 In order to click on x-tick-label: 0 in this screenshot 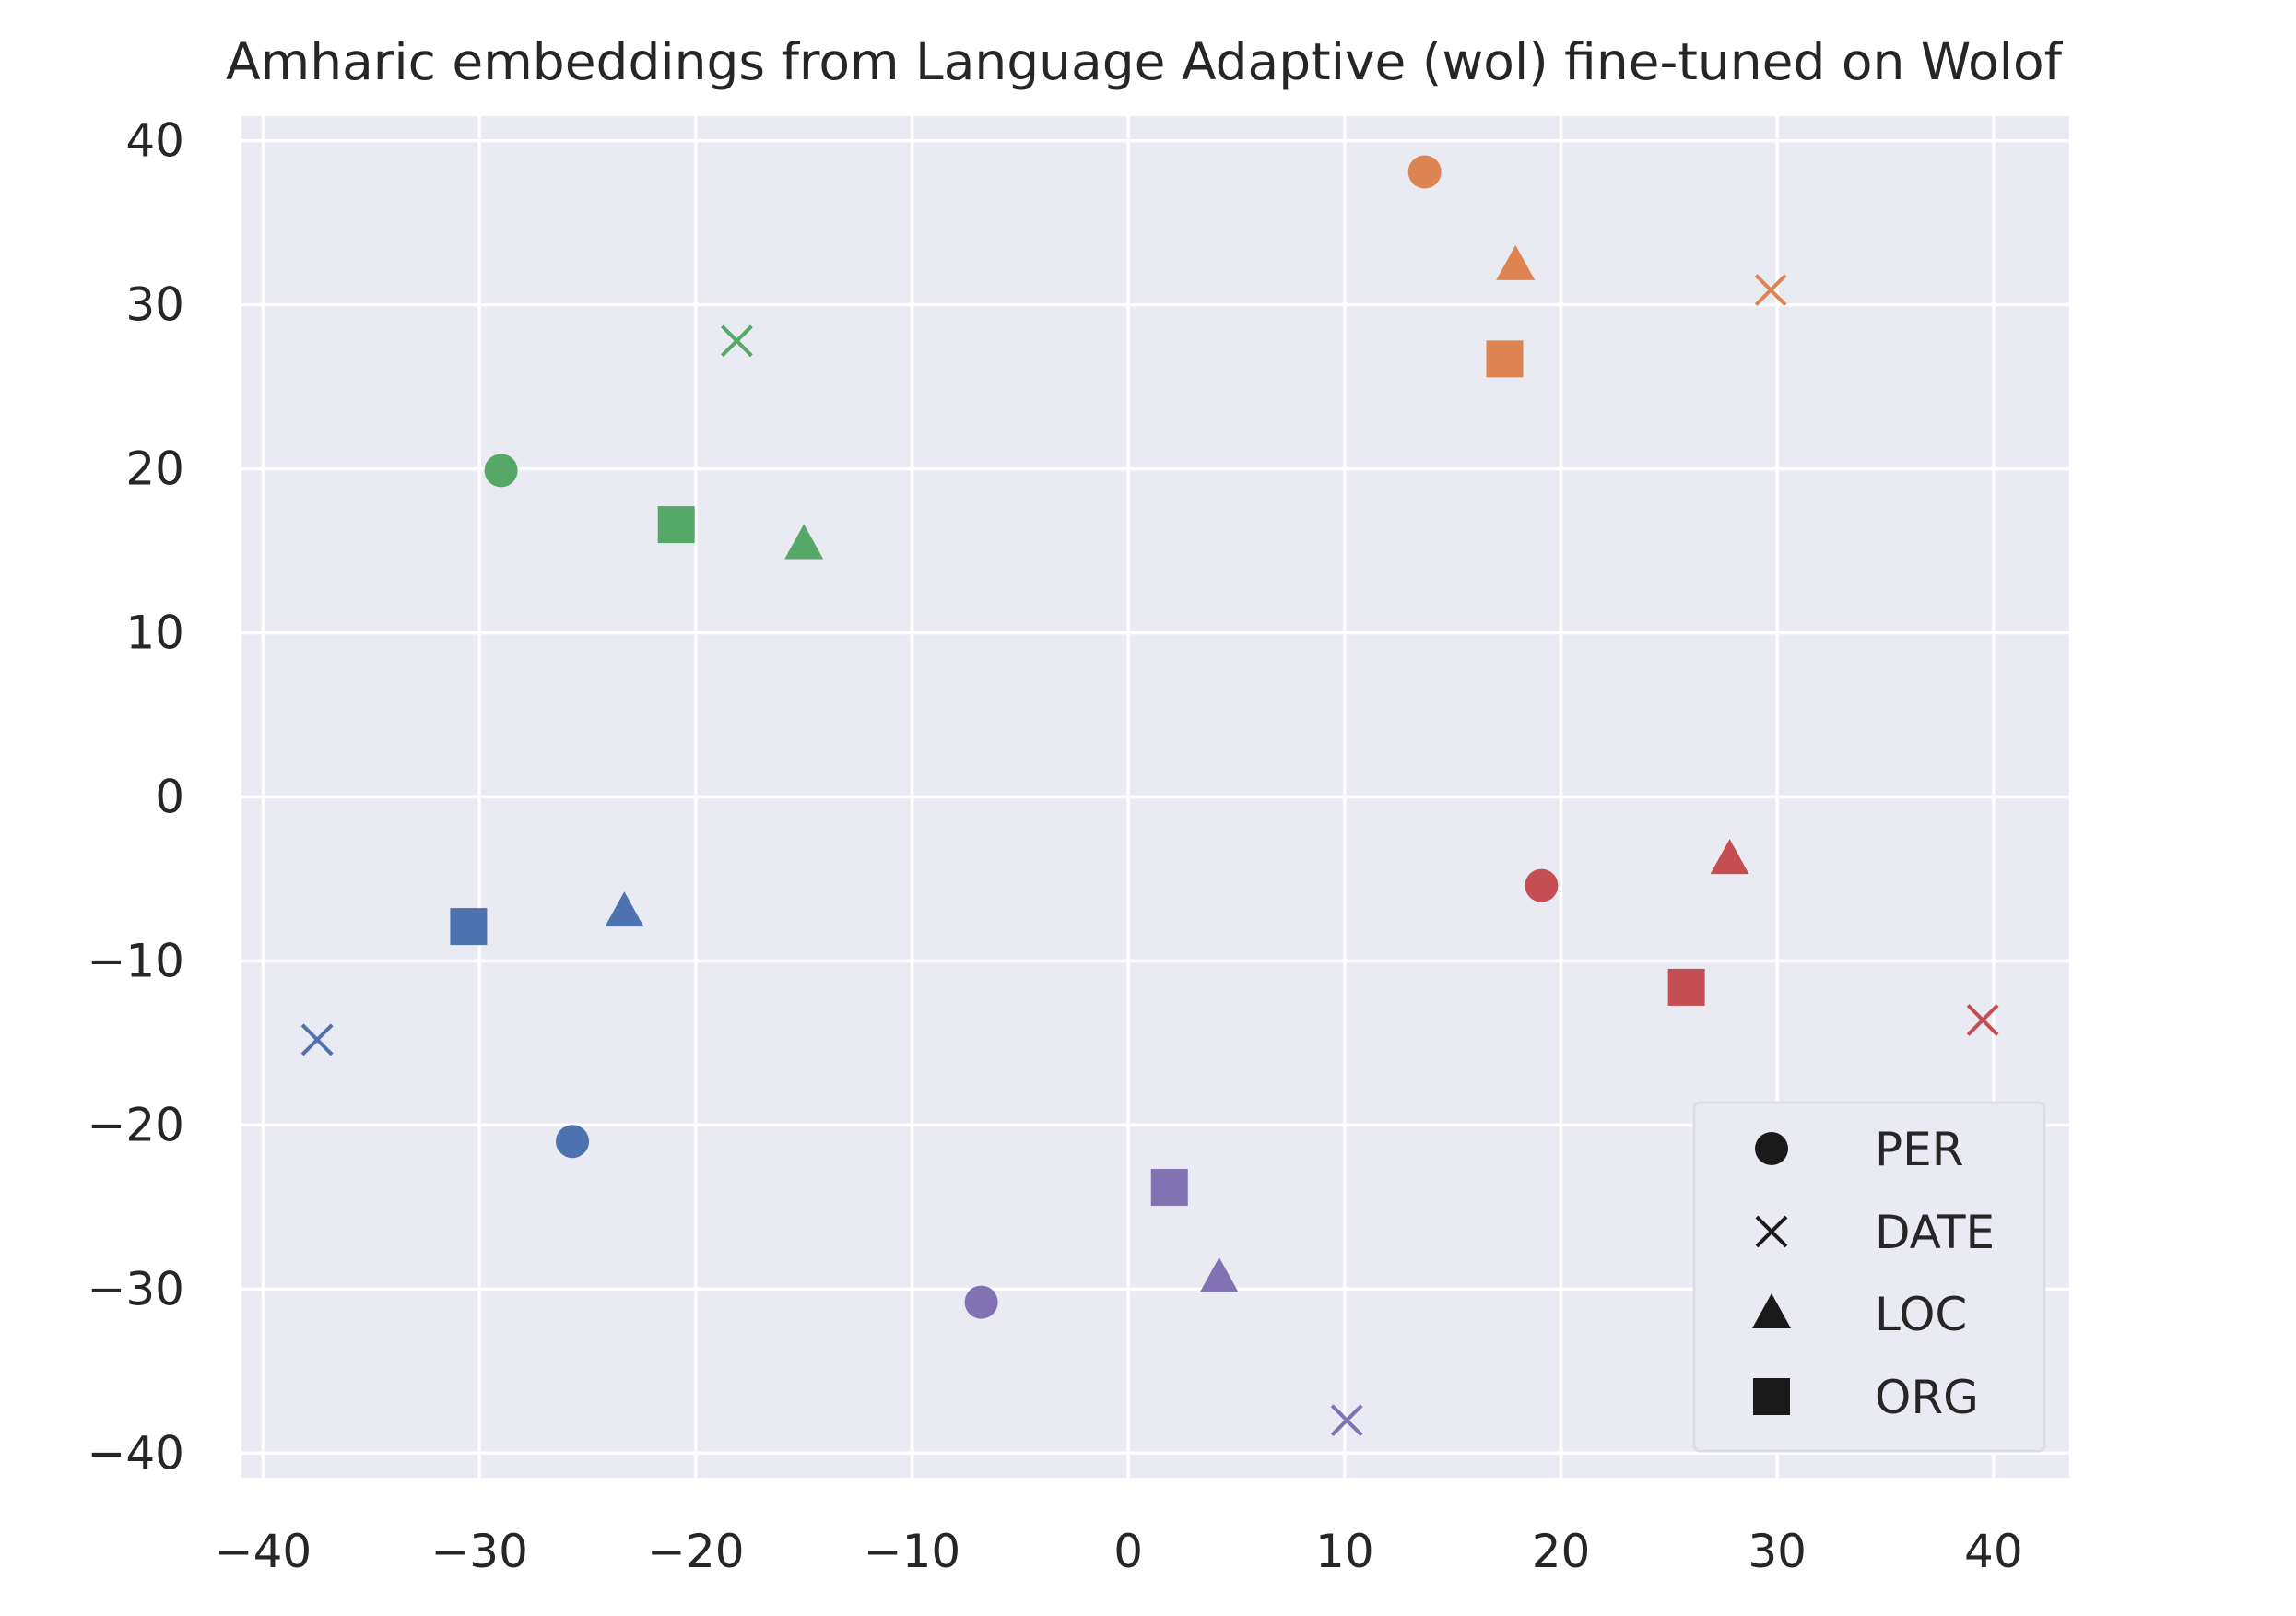, I will do `click(1128, 1551)`.